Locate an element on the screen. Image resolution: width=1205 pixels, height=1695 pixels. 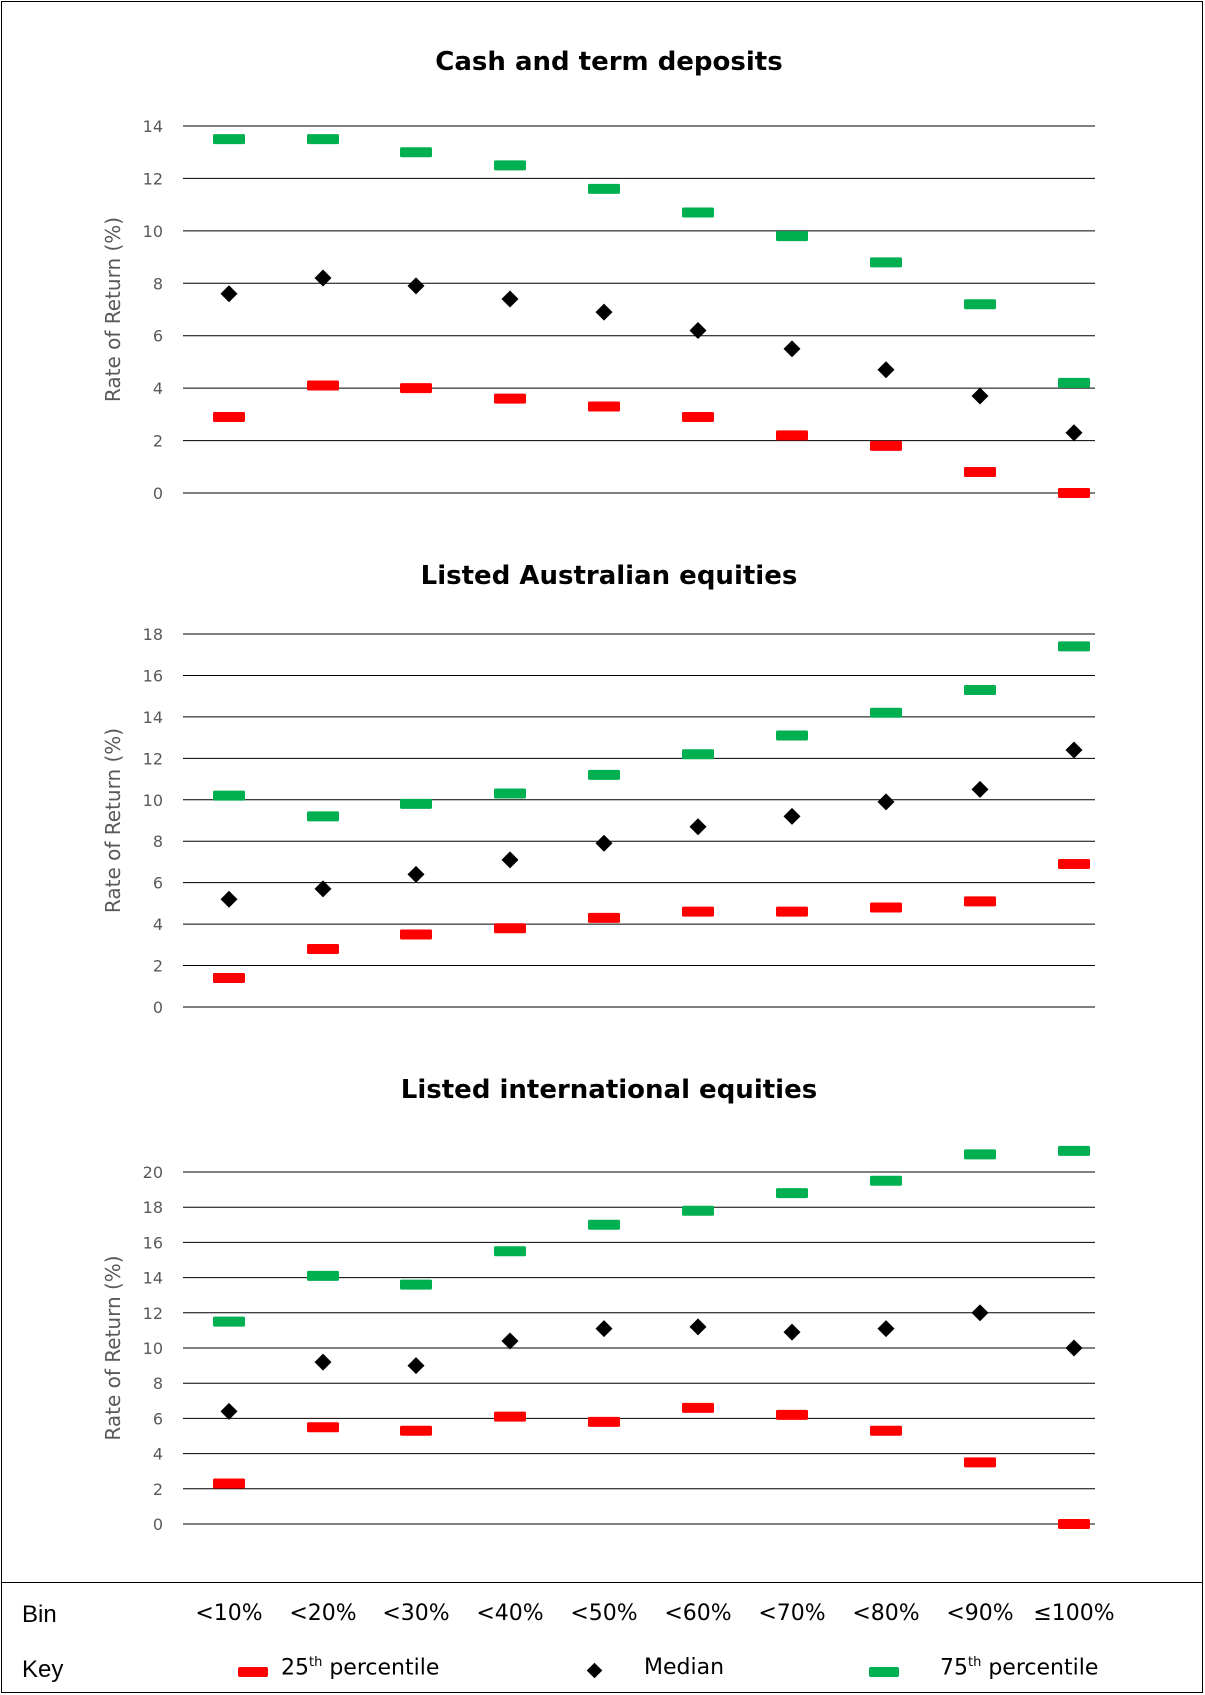
legend-p75-label: 75th percentile is located at coordinates (1019, 1668).